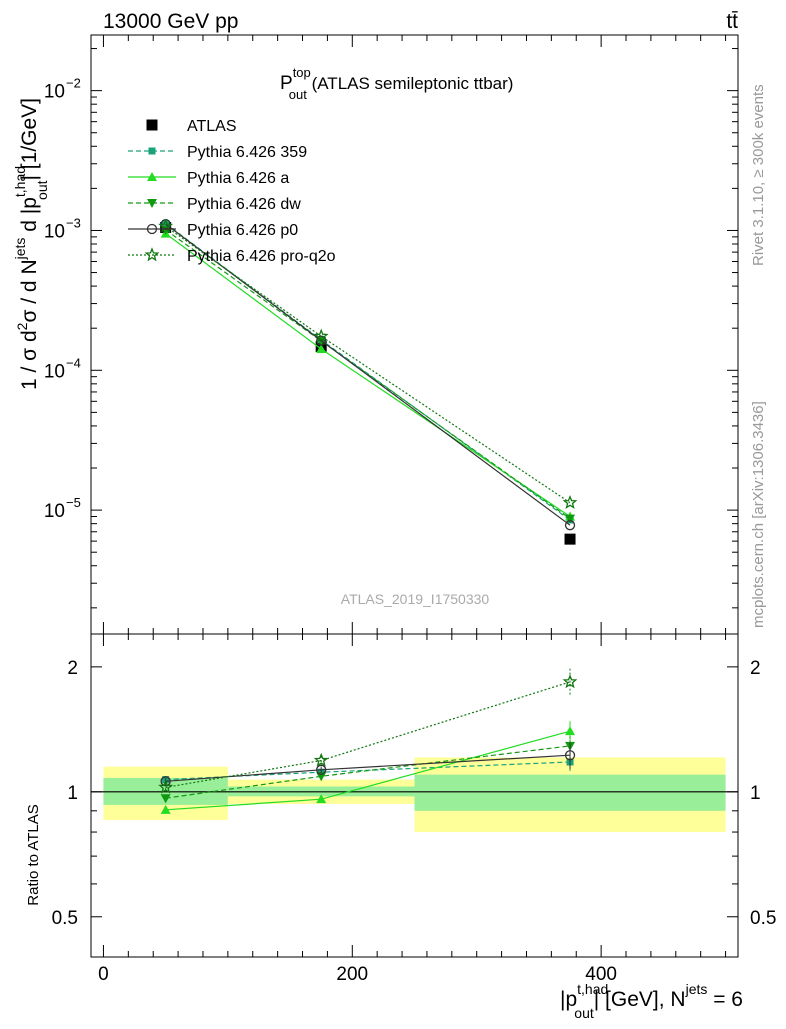 The width and height of the screenshot is (786, 1029). Describe the element at coordinates (352, 974) in the screenshot. I see `xtick-label: 200` at that location.